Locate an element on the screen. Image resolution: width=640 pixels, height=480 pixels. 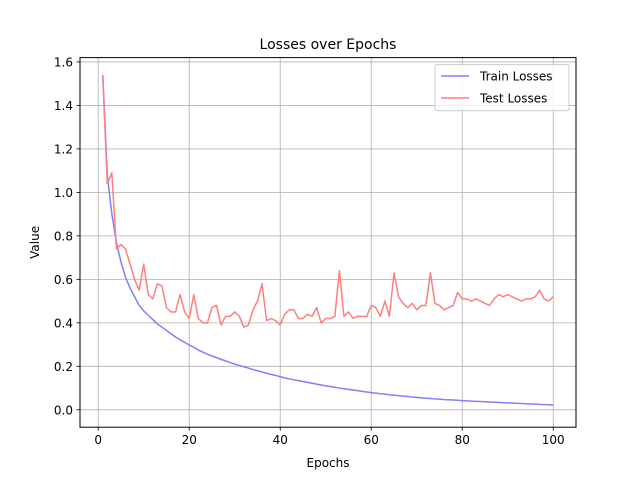
y-tick-label: 1.2 is located at coordinates (63, 149).